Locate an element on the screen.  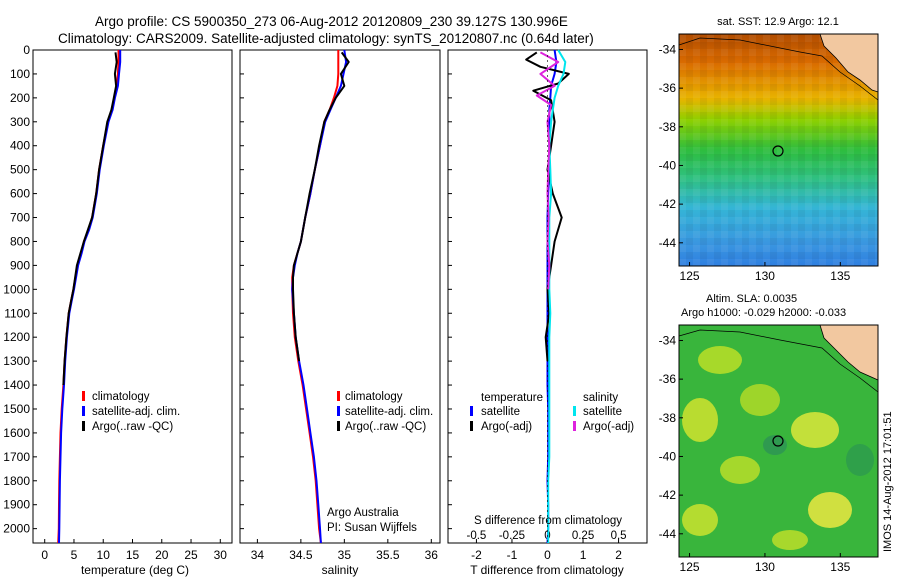
salinity-series is located at coordinates (320, 296).